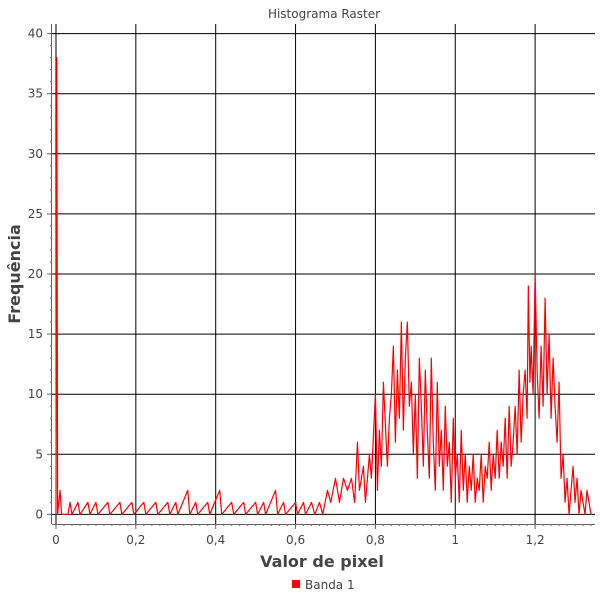 This screenshot has height=600, width=600. I want to click on y-tick-label-4: 20, so click(35, 274).